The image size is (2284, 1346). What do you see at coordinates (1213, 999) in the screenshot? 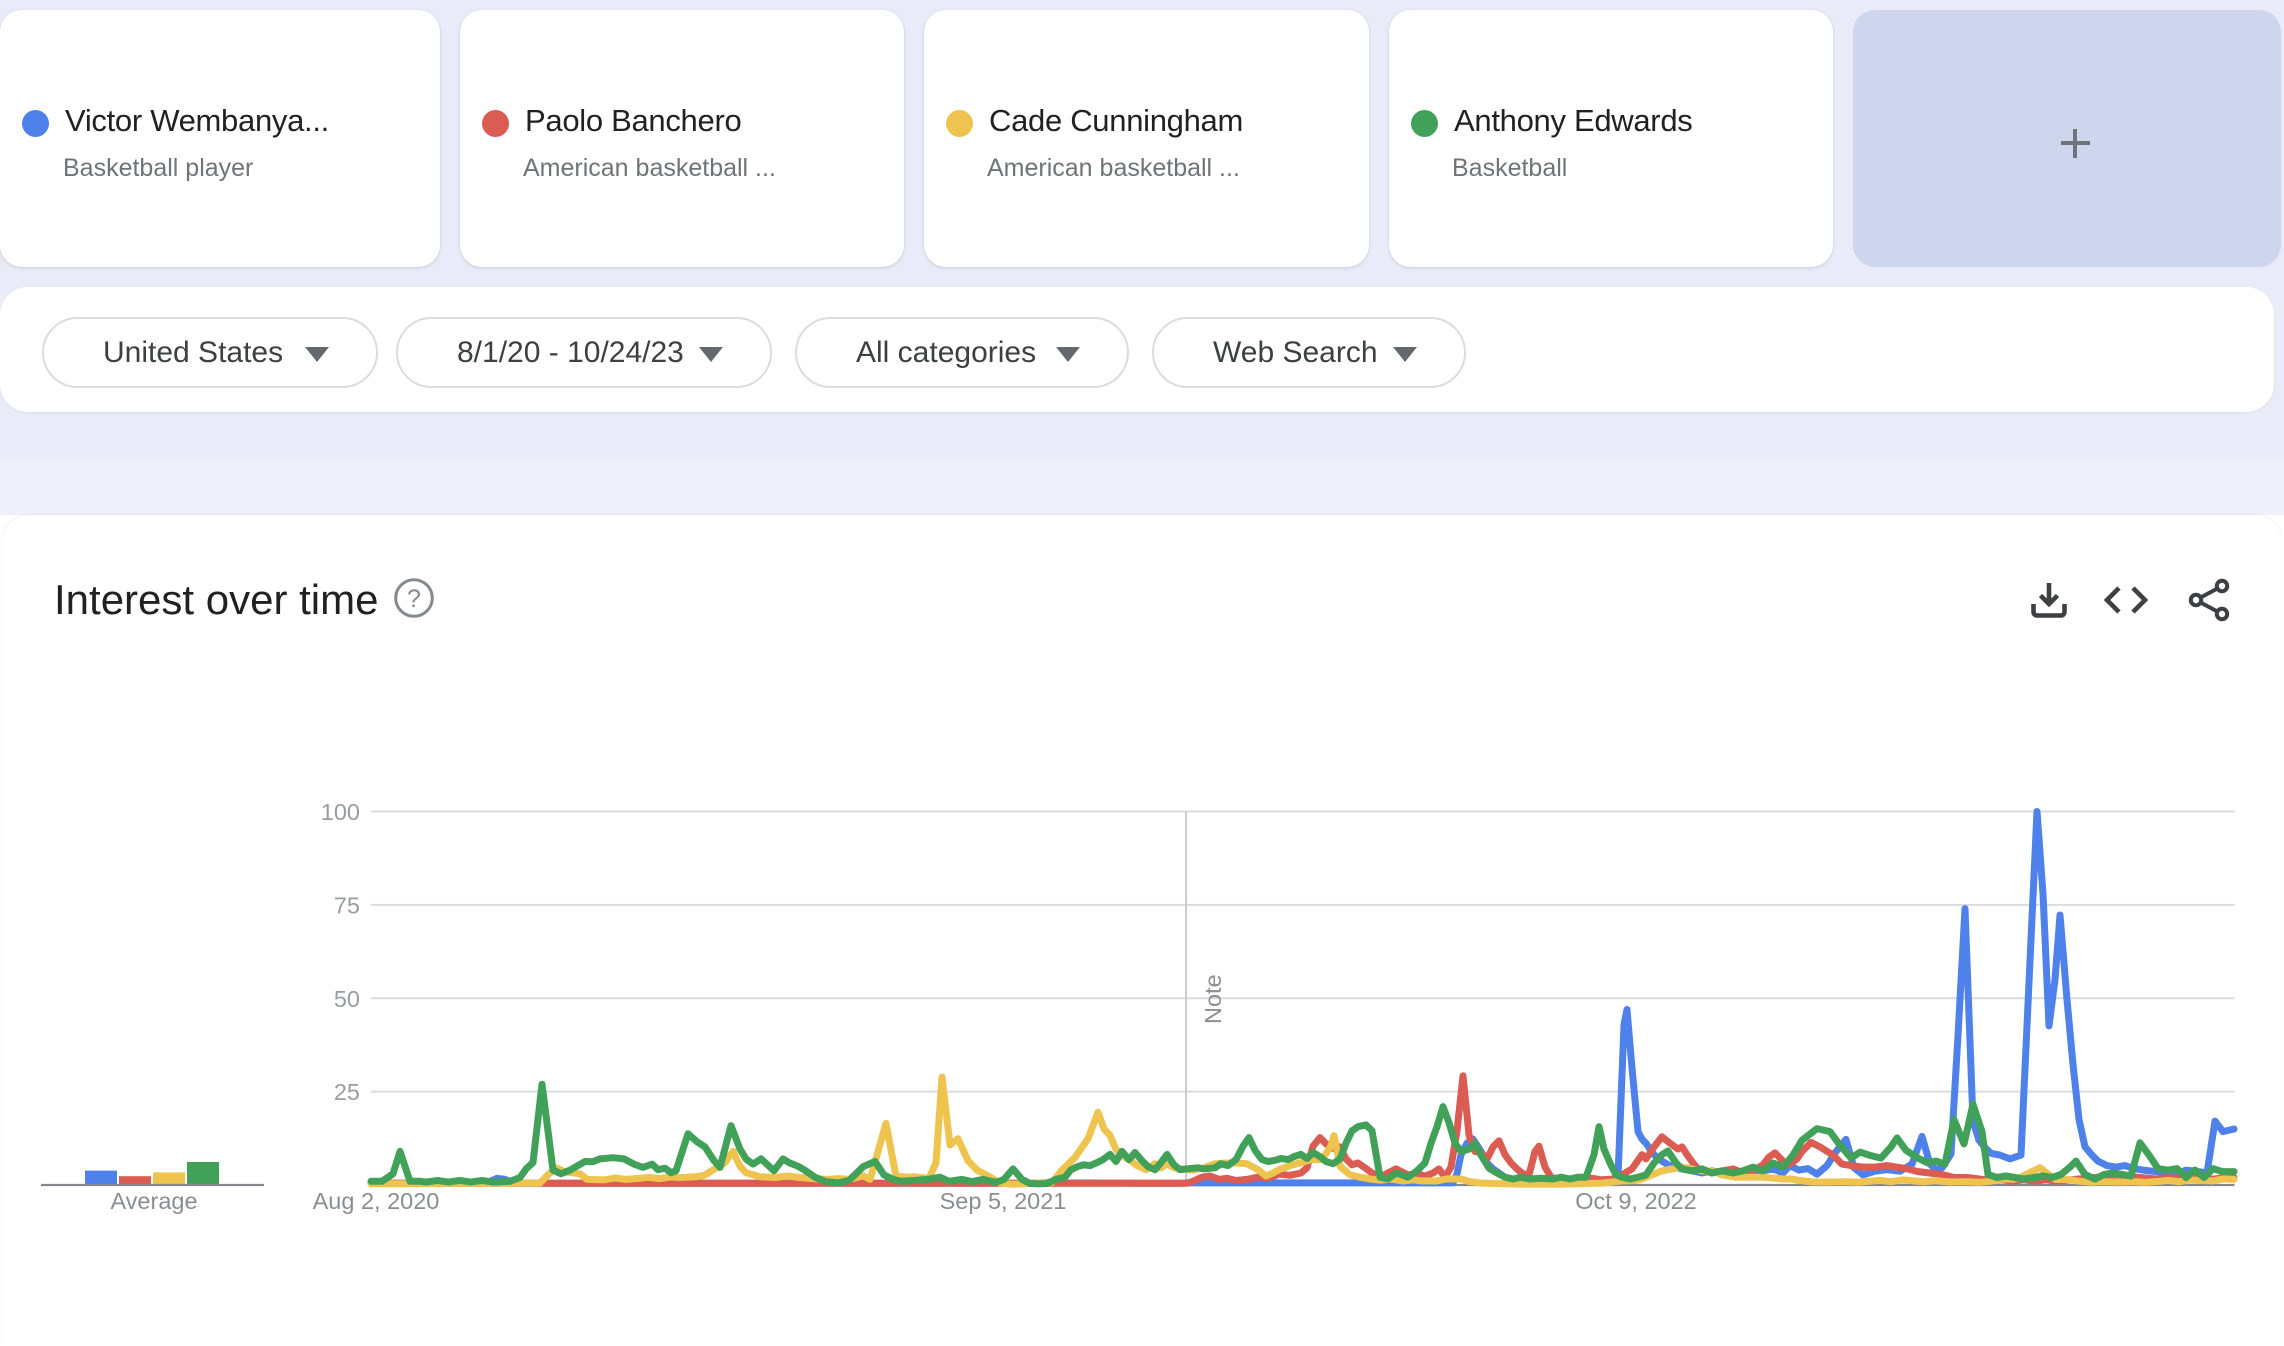
I see `svg-text: Note` at bounding box center [1213, 999].